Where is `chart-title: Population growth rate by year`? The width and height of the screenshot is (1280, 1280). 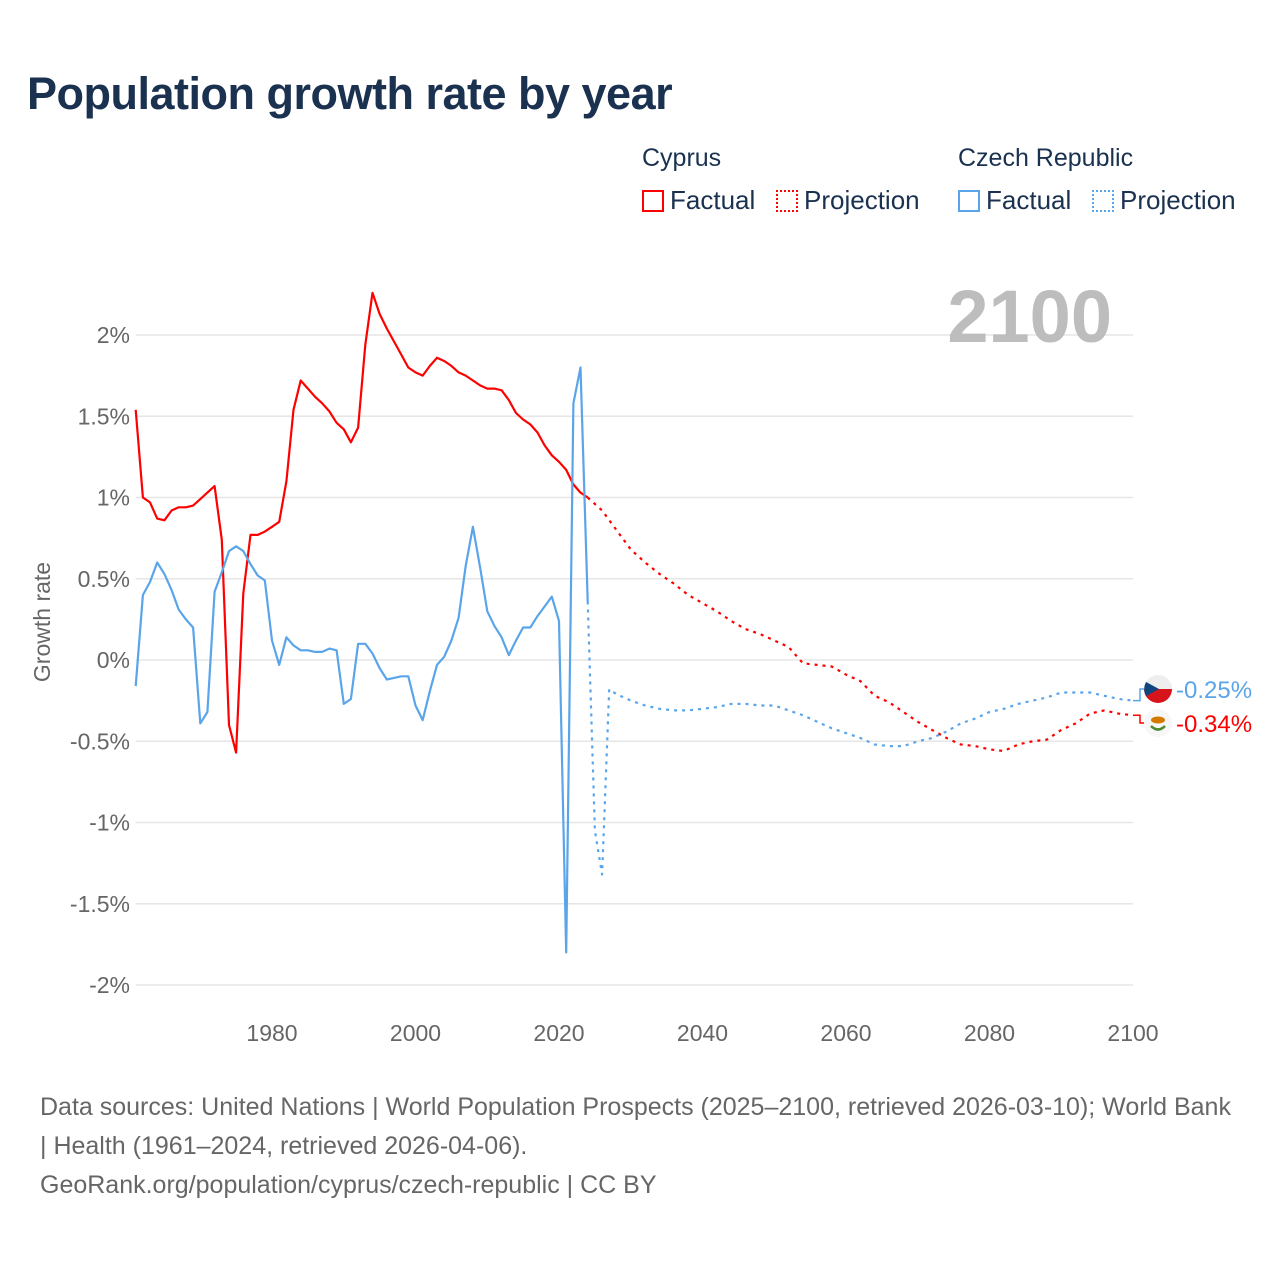 chart-title: Population growth rate by year is located at coordinates (350, 93).